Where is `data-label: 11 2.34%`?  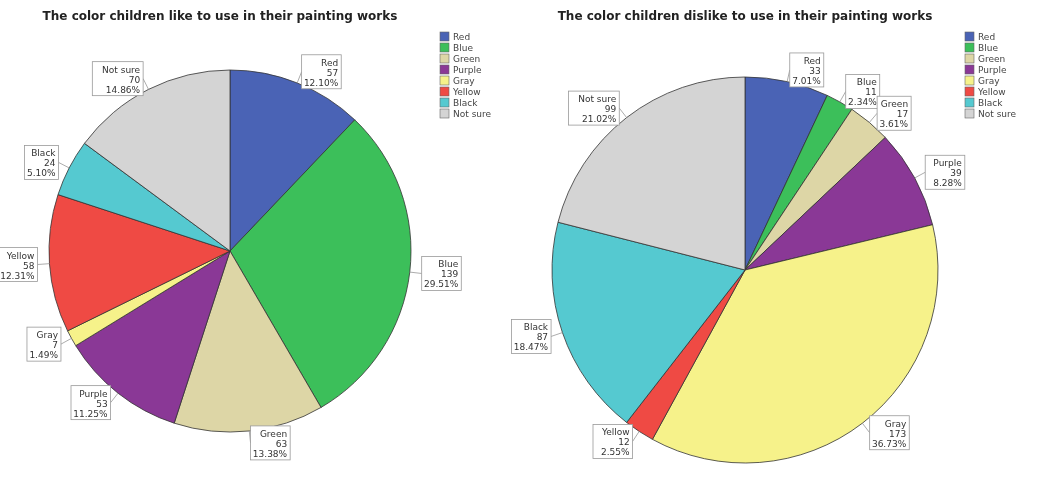 data-label: 11 2.34% is located at coordinates (863, 97).